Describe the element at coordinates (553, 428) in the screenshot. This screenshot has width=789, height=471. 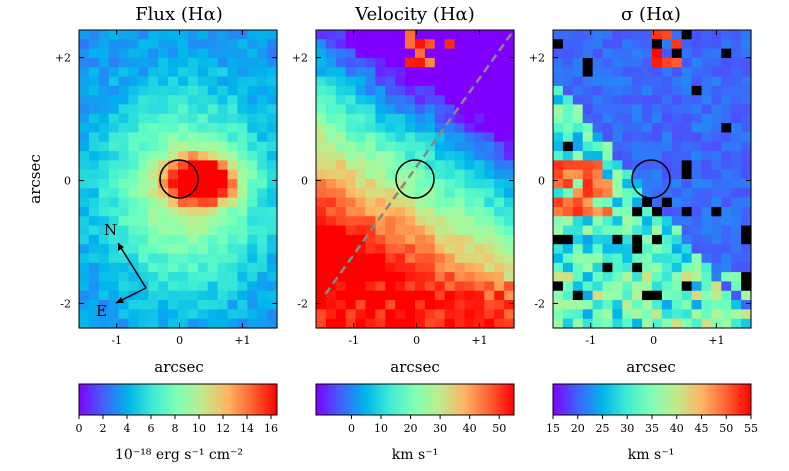
I see `colorbar-tick-label: 15` at that location.